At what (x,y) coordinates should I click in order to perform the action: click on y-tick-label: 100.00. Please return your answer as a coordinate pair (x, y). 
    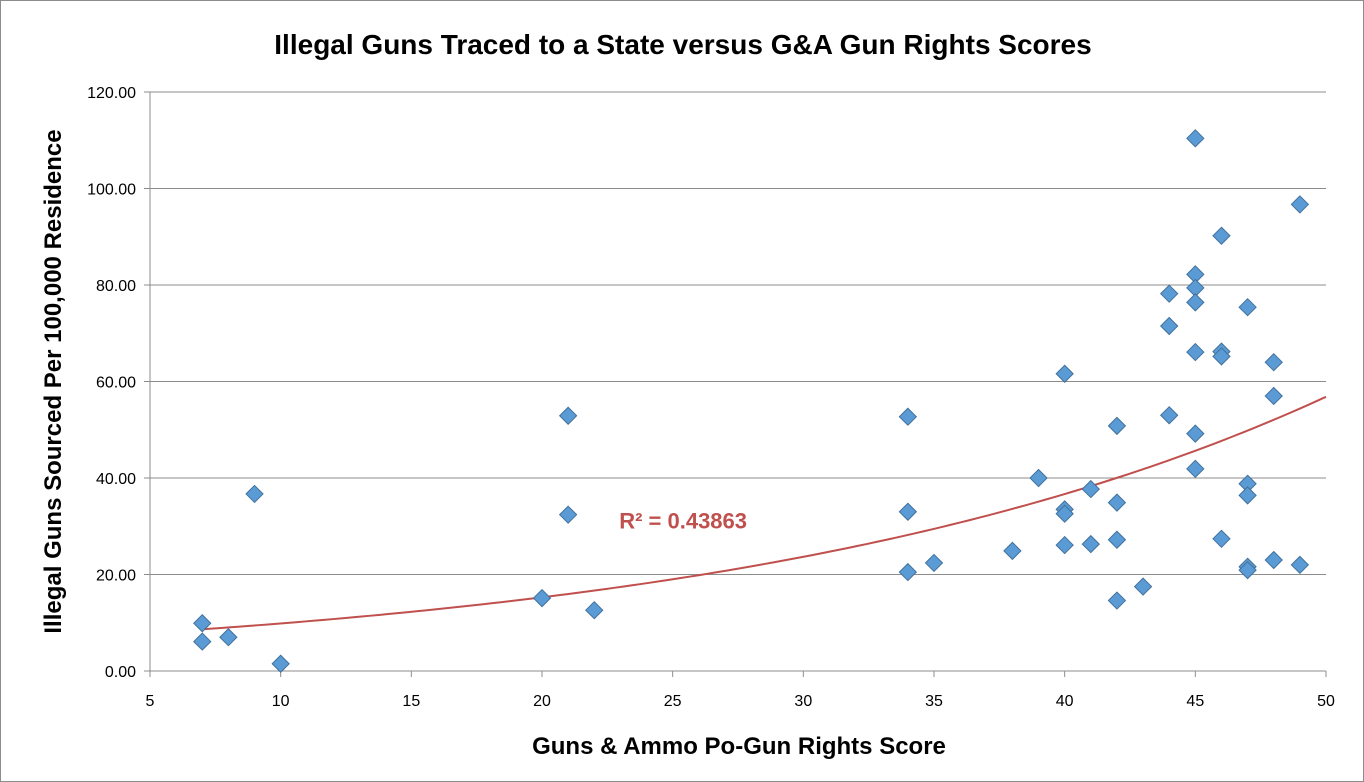
    Looking at the image, I should click on (111, 190).